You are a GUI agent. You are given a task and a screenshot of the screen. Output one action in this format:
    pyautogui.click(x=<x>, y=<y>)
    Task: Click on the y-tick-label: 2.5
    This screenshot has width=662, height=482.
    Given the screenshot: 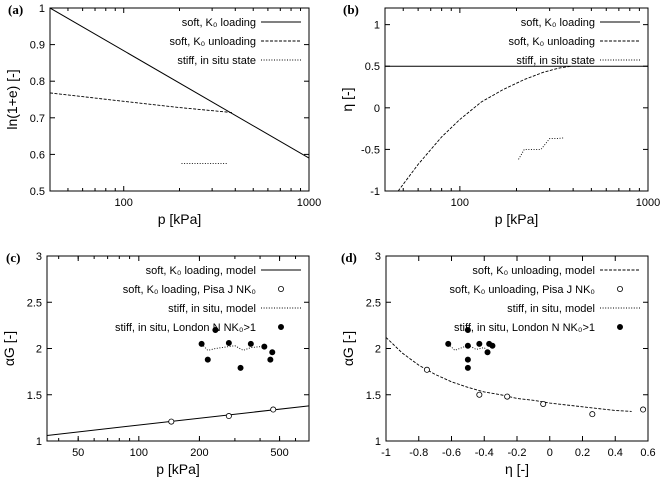 What is the action you would take?
    pyautogui.click(x=373, y=303)
    